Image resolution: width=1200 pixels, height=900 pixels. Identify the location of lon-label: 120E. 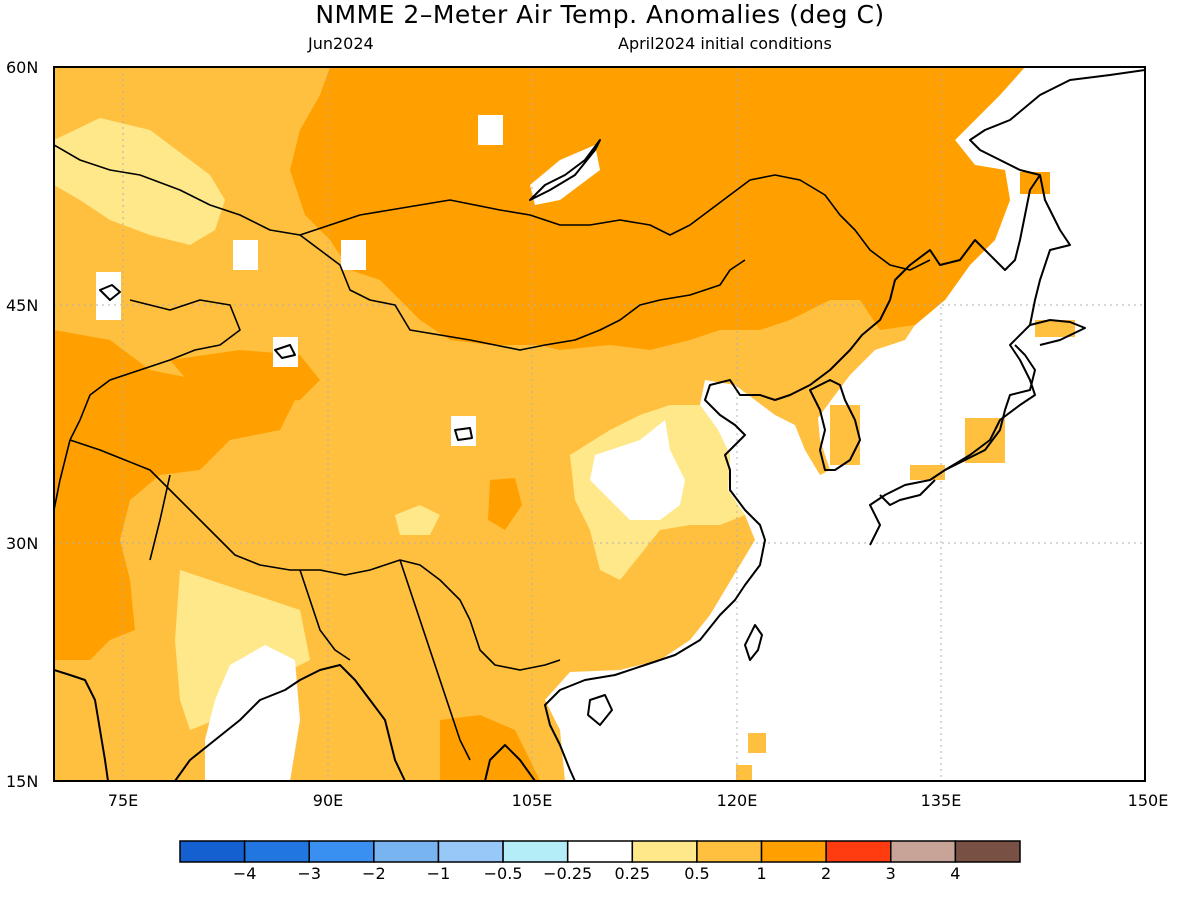
(737, 800).